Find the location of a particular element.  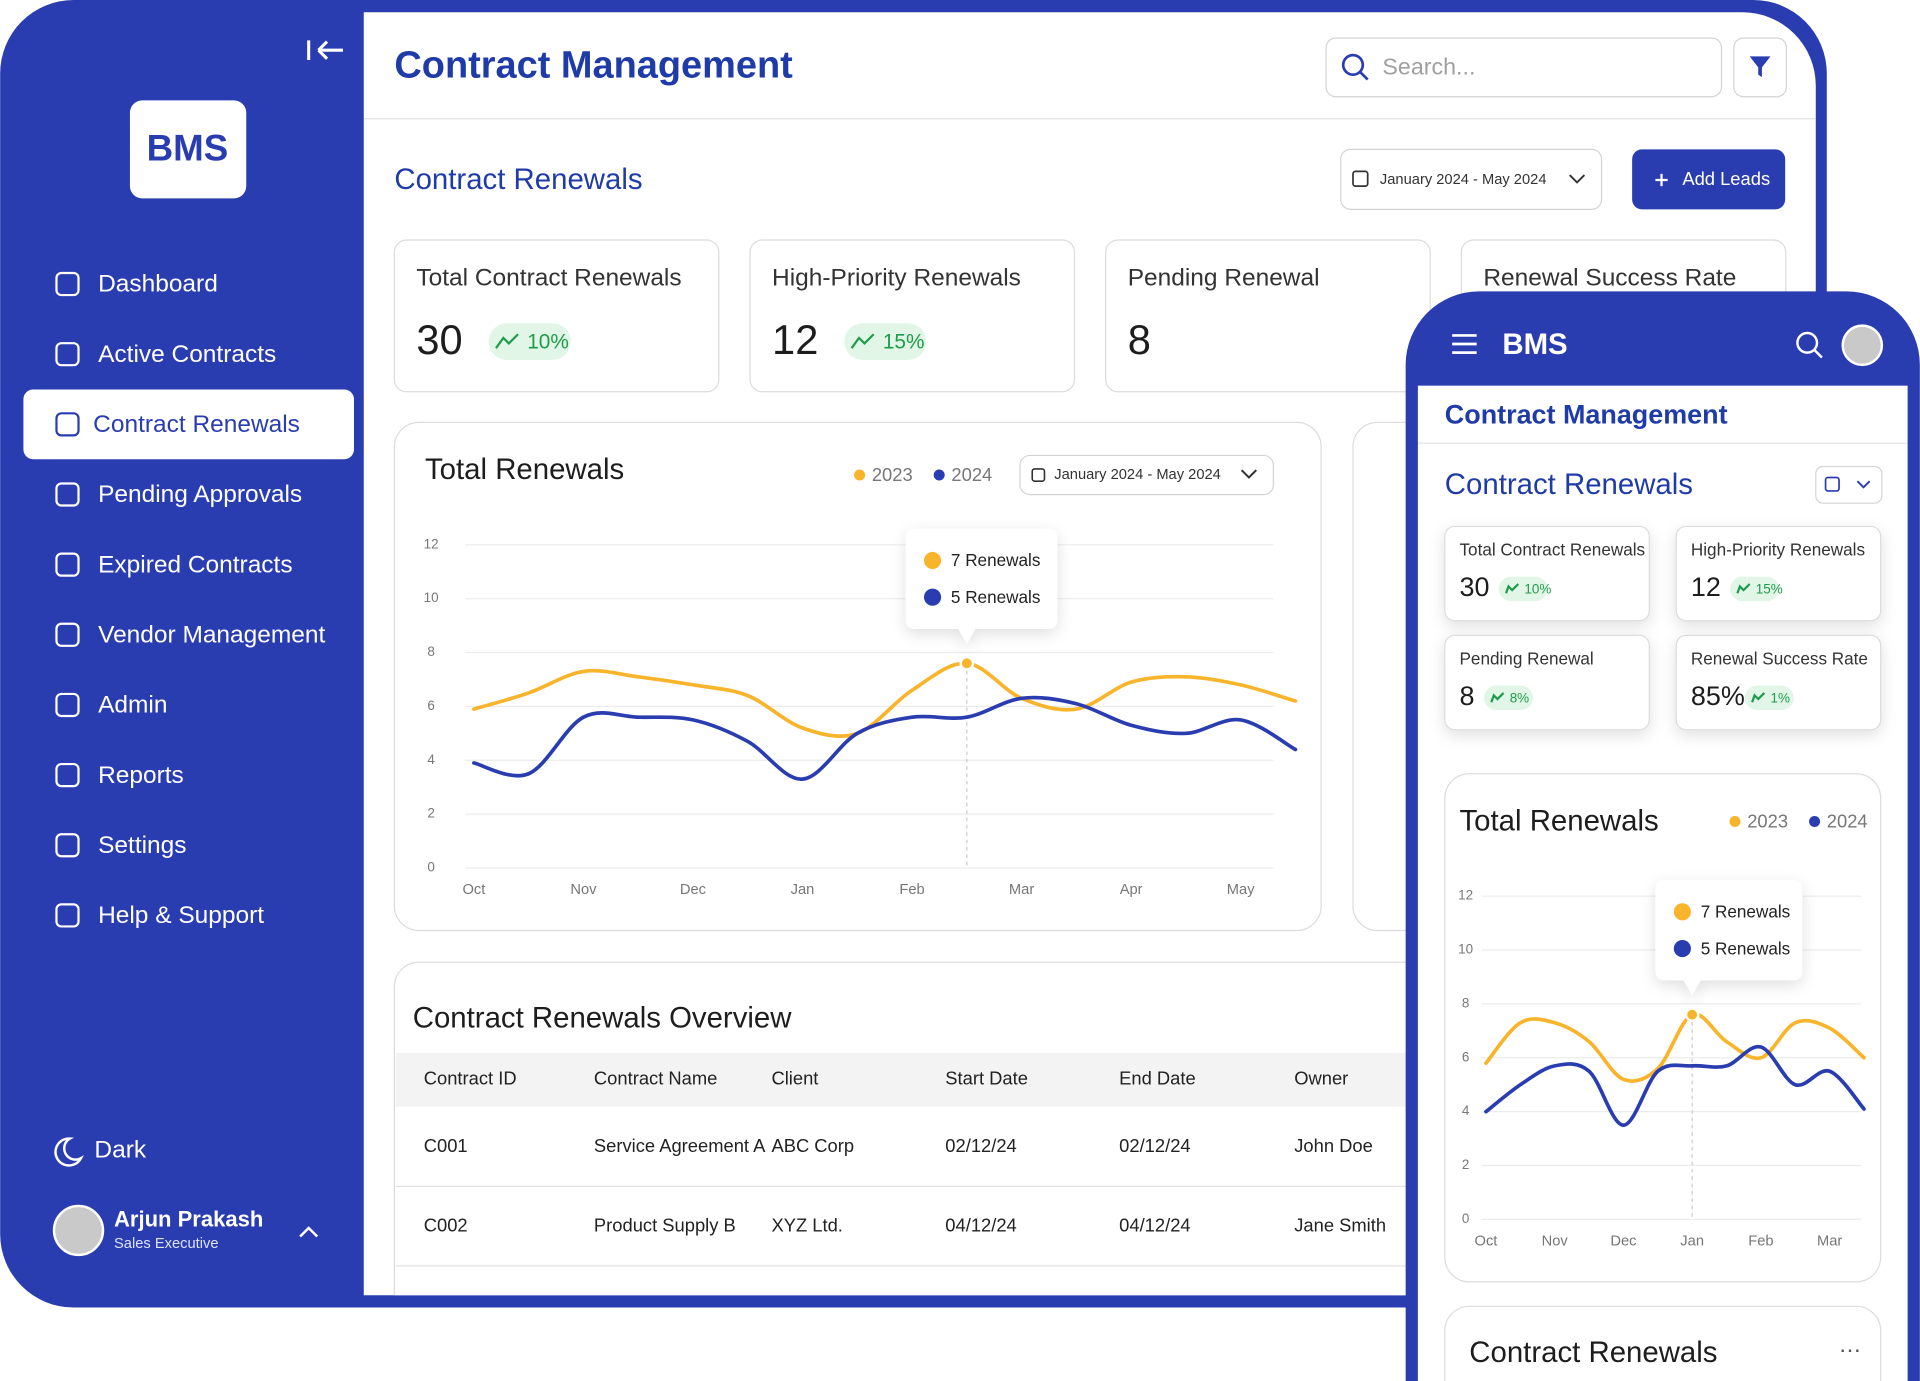

column-header: Owner is located at coordinates (1321, 1078).